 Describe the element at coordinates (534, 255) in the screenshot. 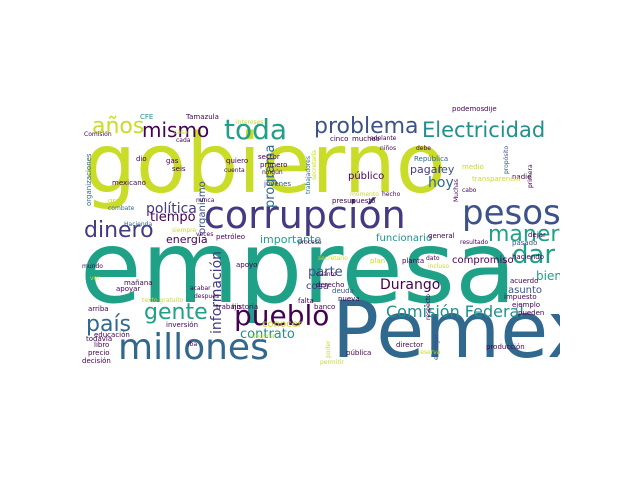

I see `word-dar: dar` at that location.